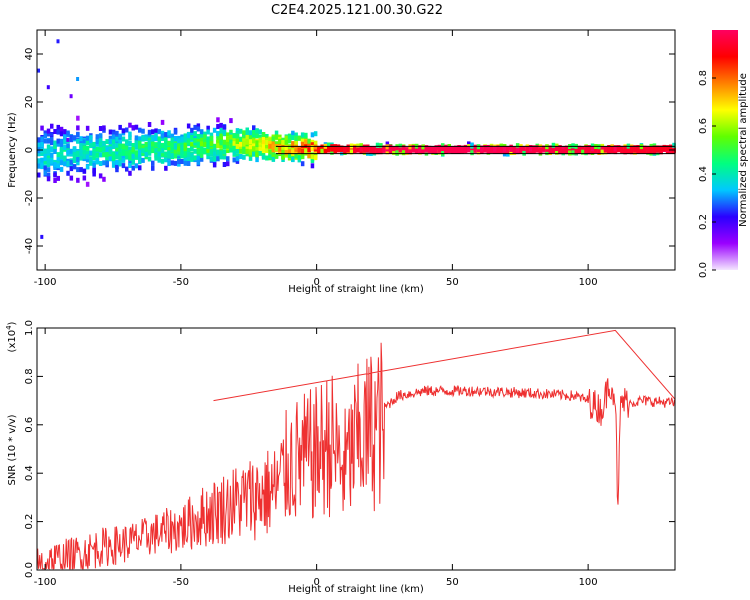 Image resolution: width=750 pixels, height=600 pixels. What do you see at coordinates (29, 198) in the screenshot?
I see `y-tick-label: -20` at bounding box center [29, 198].